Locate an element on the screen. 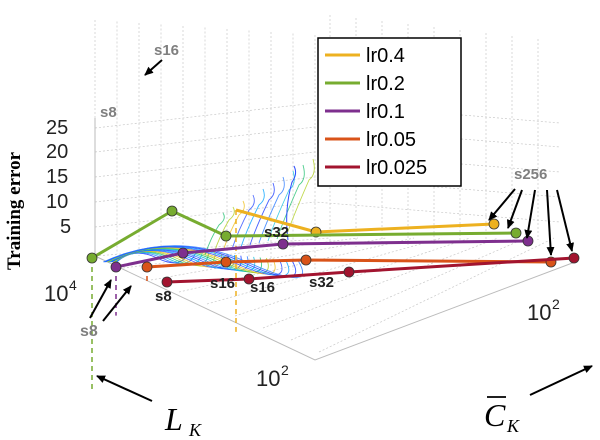 This screenshot has height=440, width=600. annot-s32-b: s32 is located at coordinates (321, 282).